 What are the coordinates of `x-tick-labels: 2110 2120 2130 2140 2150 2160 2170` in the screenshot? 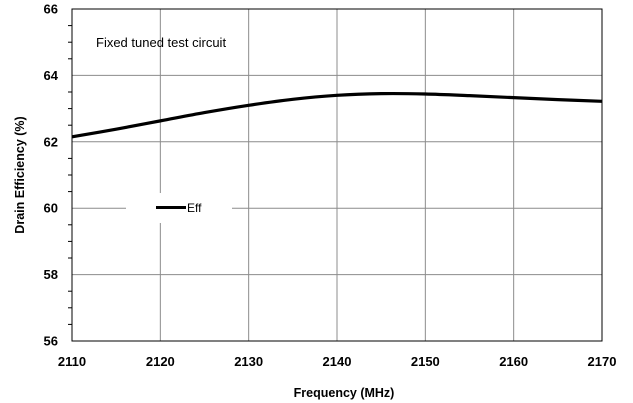 It's located at (337, 361).